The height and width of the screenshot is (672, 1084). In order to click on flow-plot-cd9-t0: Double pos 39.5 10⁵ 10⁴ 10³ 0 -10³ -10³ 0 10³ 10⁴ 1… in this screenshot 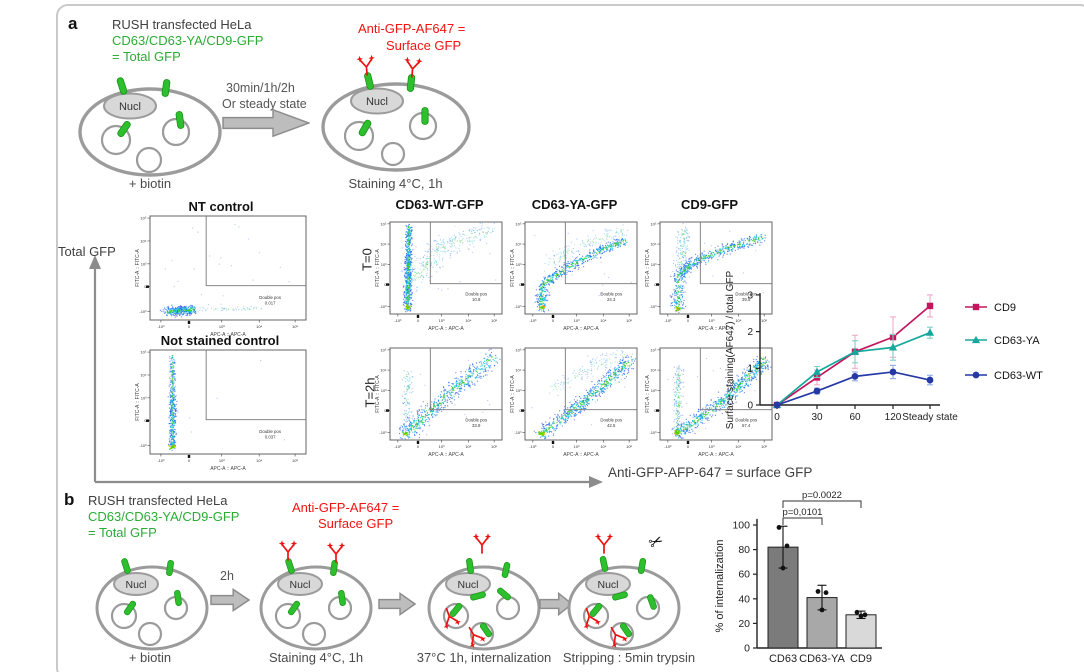, I will do `click(709, 279)`.